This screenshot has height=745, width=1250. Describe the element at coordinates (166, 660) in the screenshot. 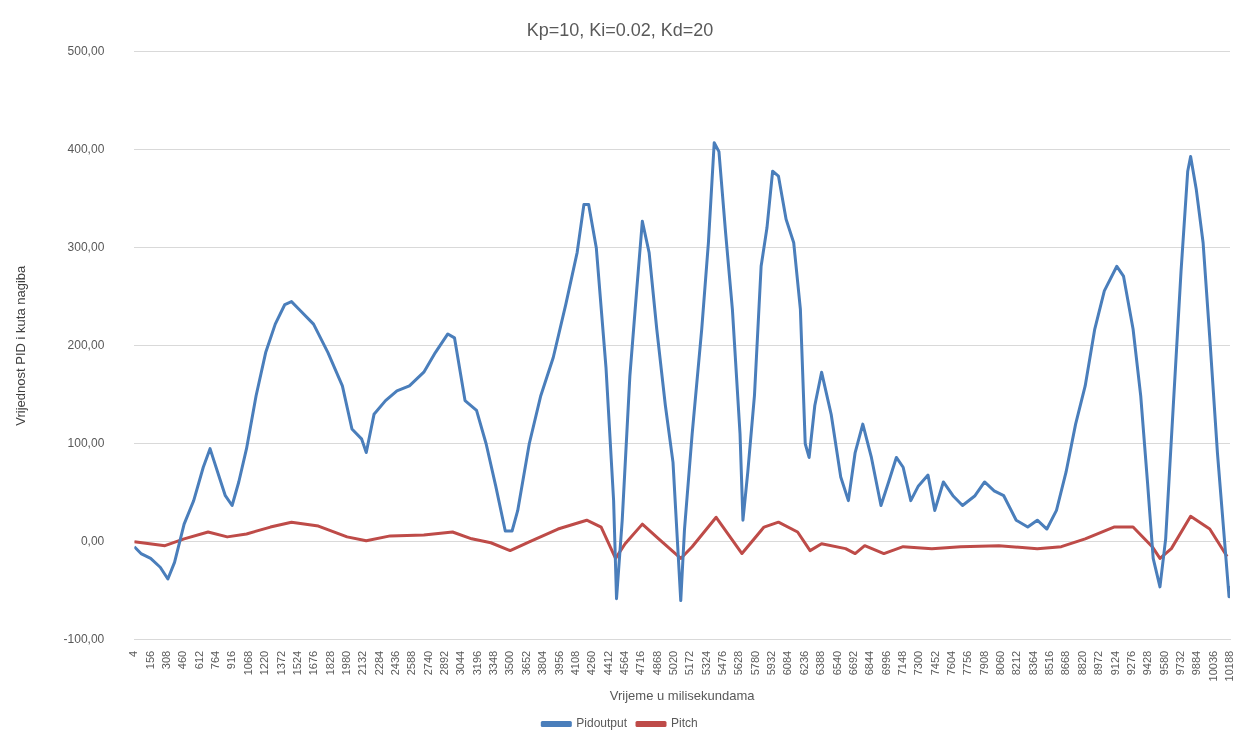

I see `x-tick-label: 308` at that location.